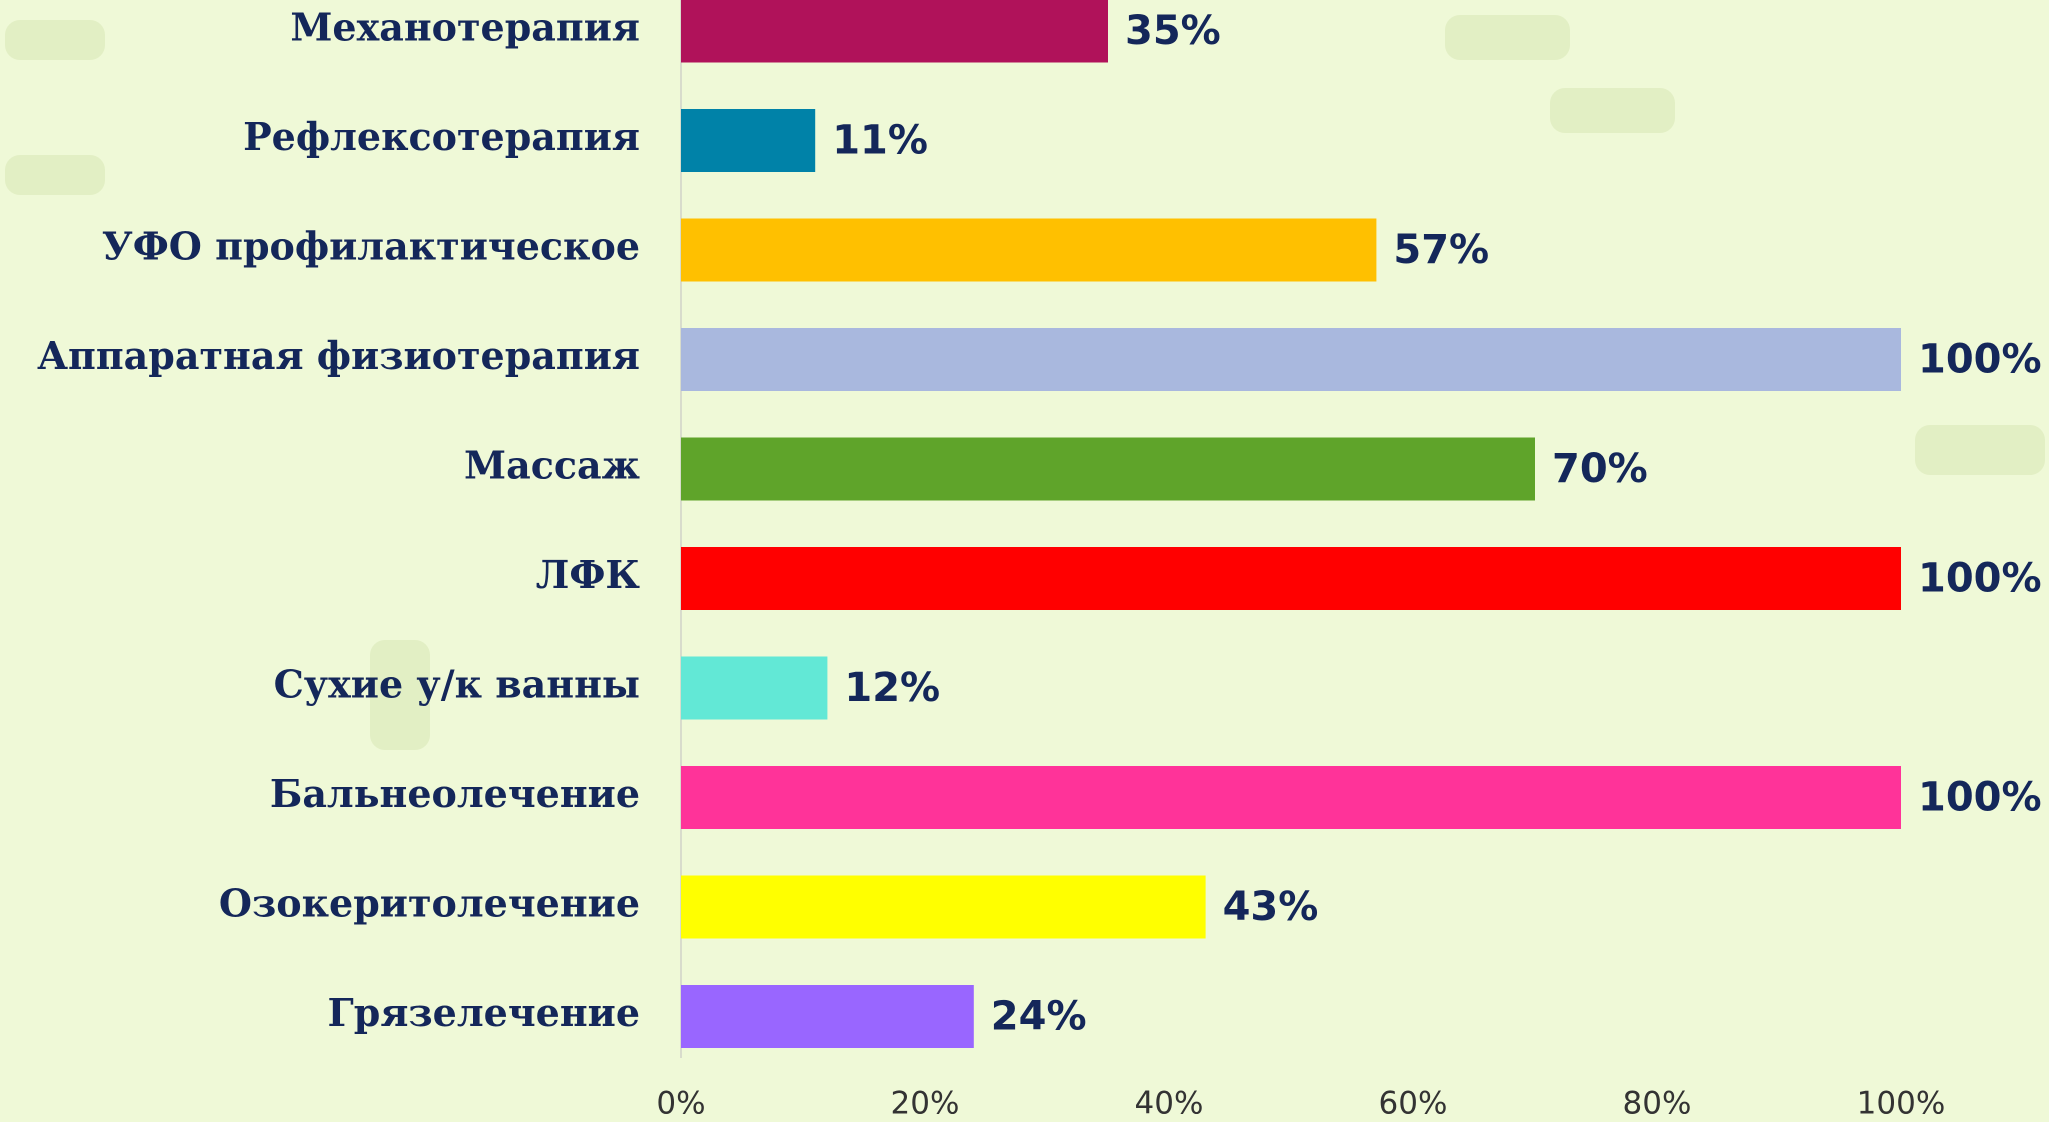 Image resolution: width=2049 pixels, height=1122 pixels. What do you see at coordinates (1600, 469) in the screenshot?
I see `data-label: 70%` at bounding box center [1600, 469].